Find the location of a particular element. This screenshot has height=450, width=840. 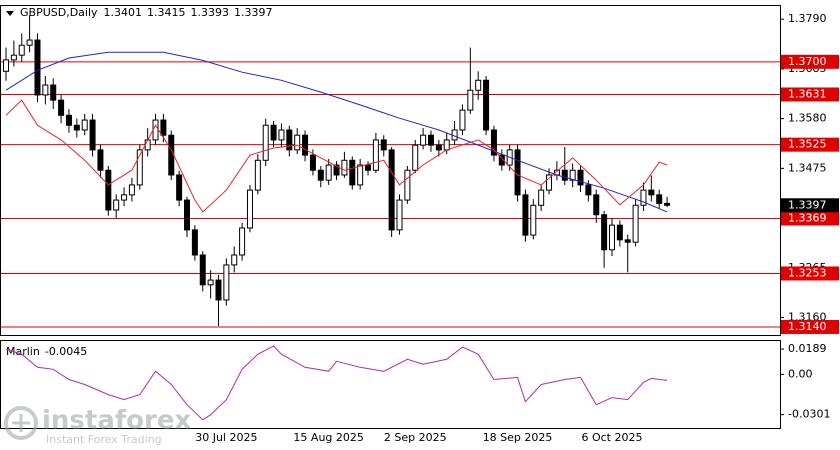

level-label: 1.3253 is located at coordinates (807, 272).